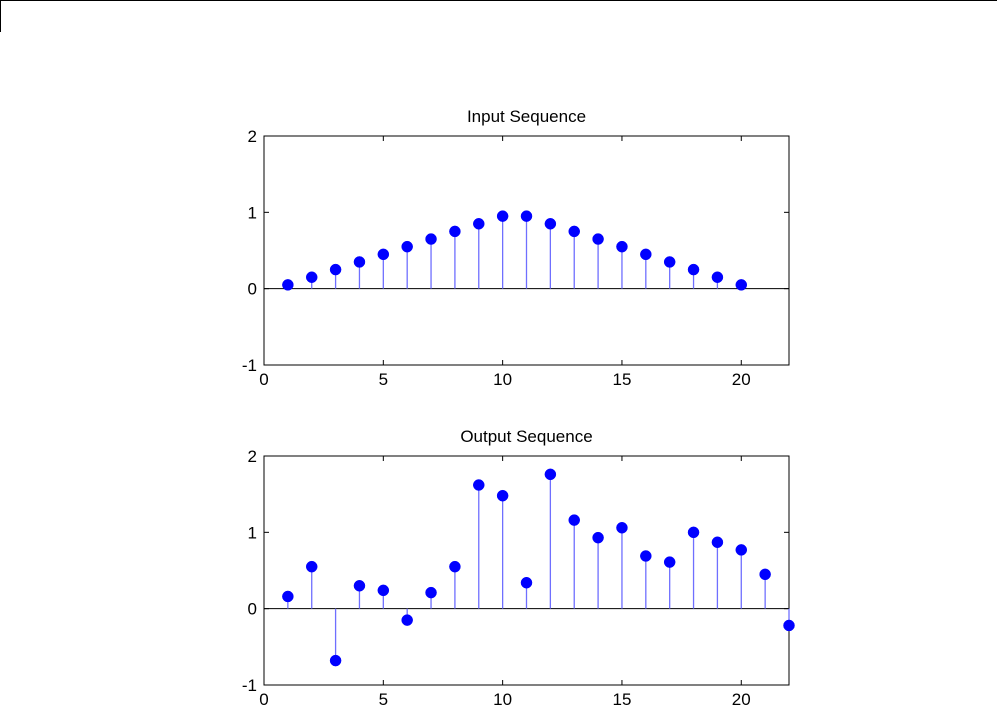  I want to click on chart-title: Output Sequence, so click(526, 436).